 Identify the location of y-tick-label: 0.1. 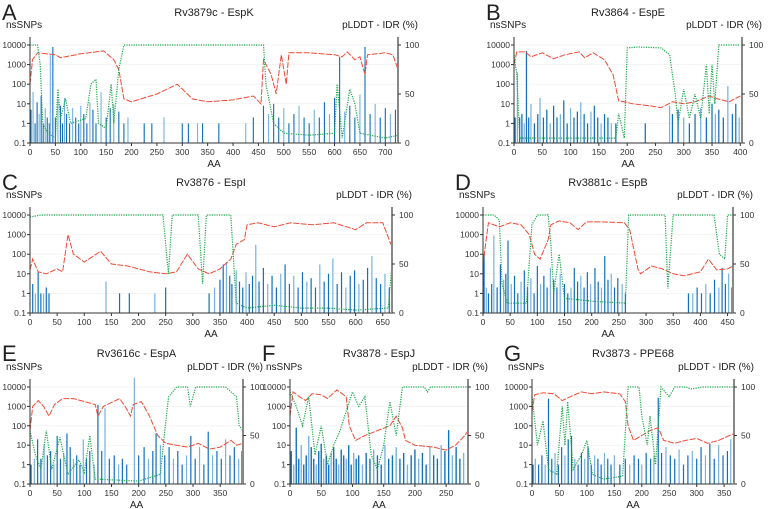
(20, 143).